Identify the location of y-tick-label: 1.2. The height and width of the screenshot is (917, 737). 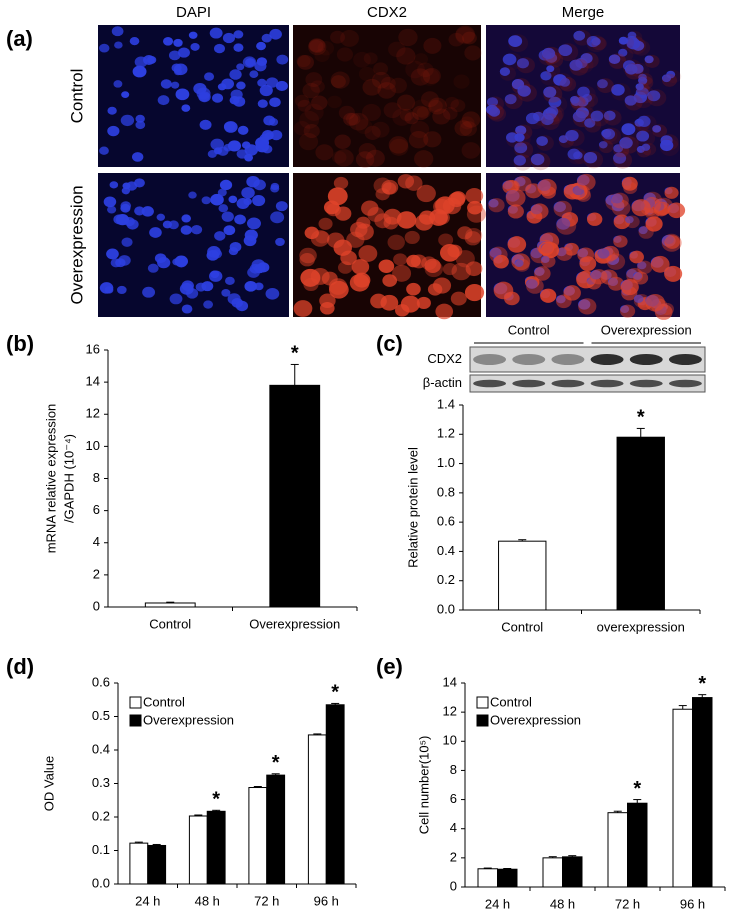
(446, 433).